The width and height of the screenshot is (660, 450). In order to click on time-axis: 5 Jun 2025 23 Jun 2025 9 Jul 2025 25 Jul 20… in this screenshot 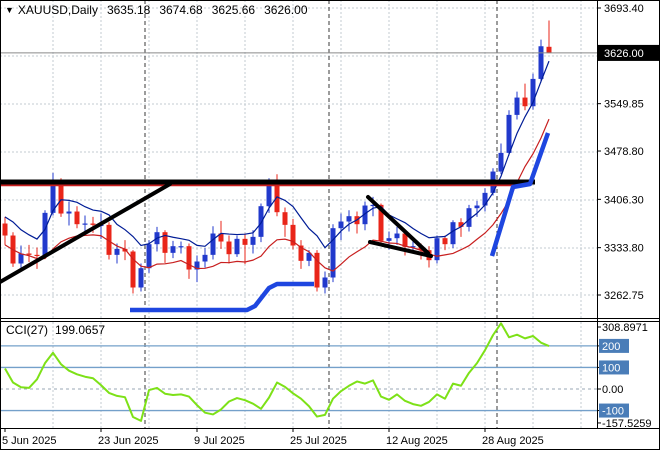, I will do `click(273, 437)`.